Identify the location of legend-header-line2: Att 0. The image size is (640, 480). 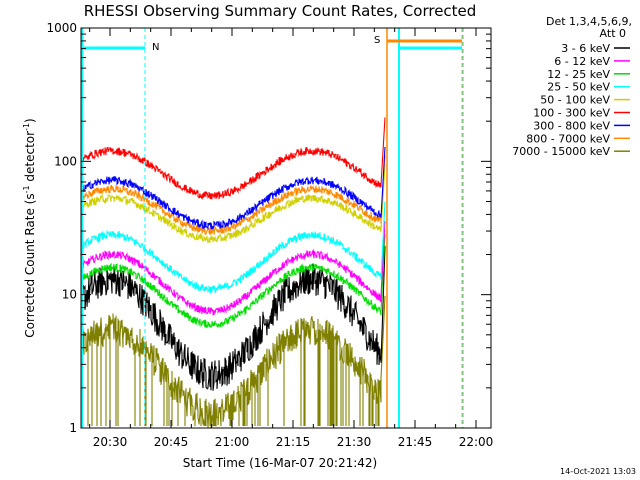
(613, 33).